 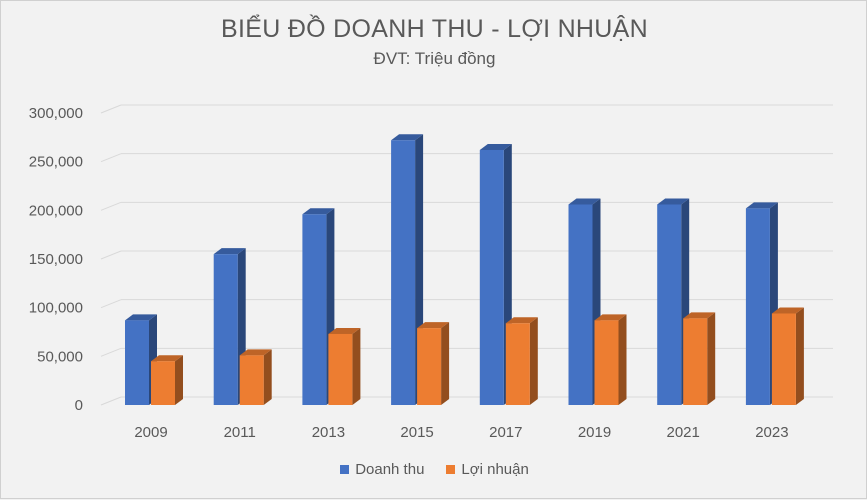 I want to click on legend-item-loi-nhuan: Lợi nhuận, so click(x=487, y=469).